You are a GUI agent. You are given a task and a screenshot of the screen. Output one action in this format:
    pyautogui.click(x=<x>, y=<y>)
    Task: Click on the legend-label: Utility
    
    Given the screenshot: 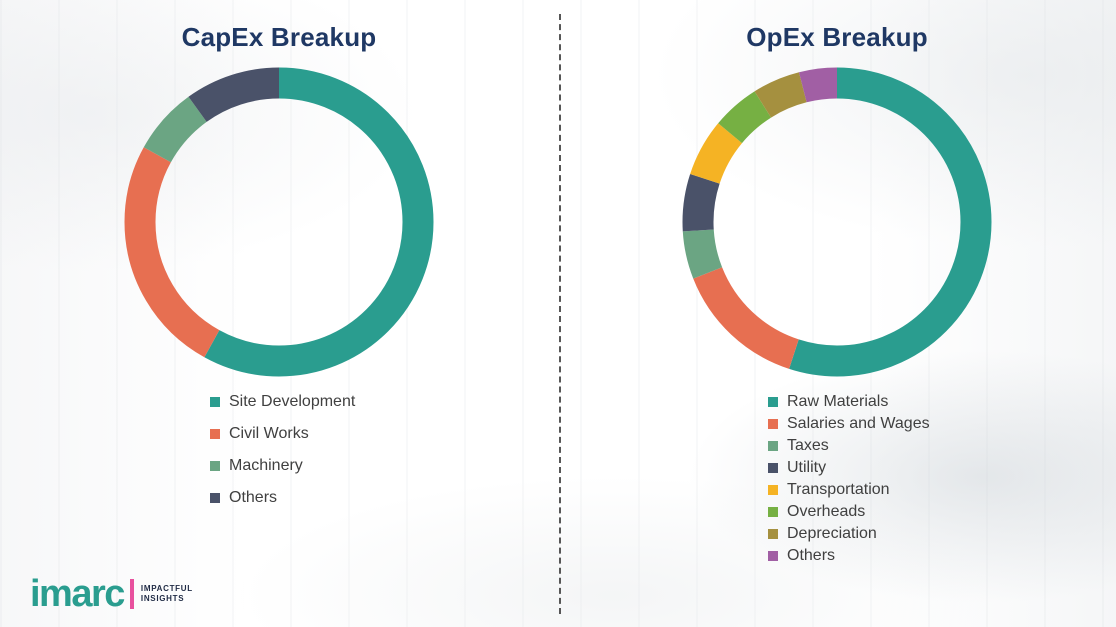 What is the action you would take?
    pyautogui.click(x=807, y=467)
    